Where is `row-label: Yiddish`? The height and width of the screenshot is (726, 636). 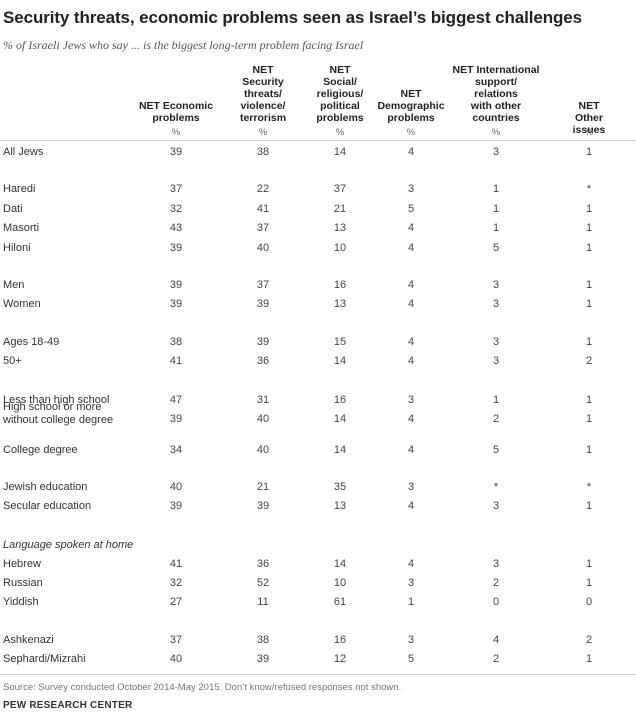 row-label: Yiddish is located at coordinates (21, 602).